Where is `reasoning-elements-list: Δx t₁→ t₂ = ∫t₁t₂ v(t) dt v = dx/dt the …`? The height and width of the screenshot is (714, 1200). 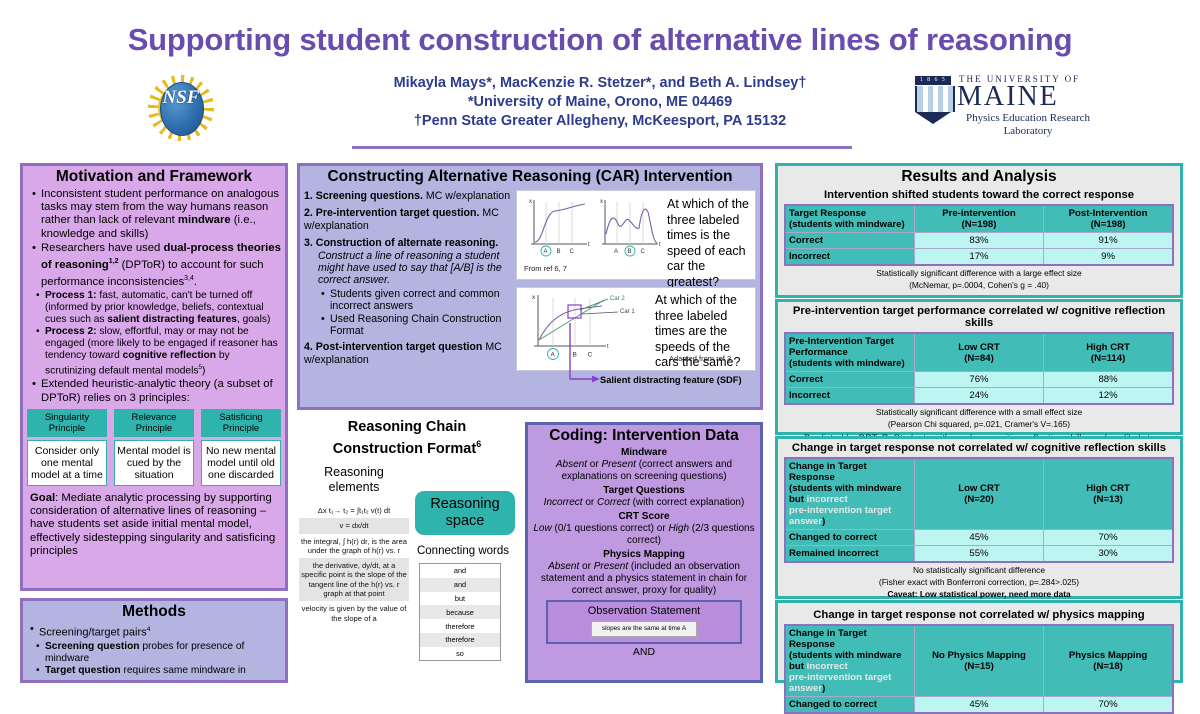 reasoning-elements-list: Δx t₁→ t₂ = ∫t₁t₂ v(t) dt v = dx/dt the … is located at coordinates (354, 564).